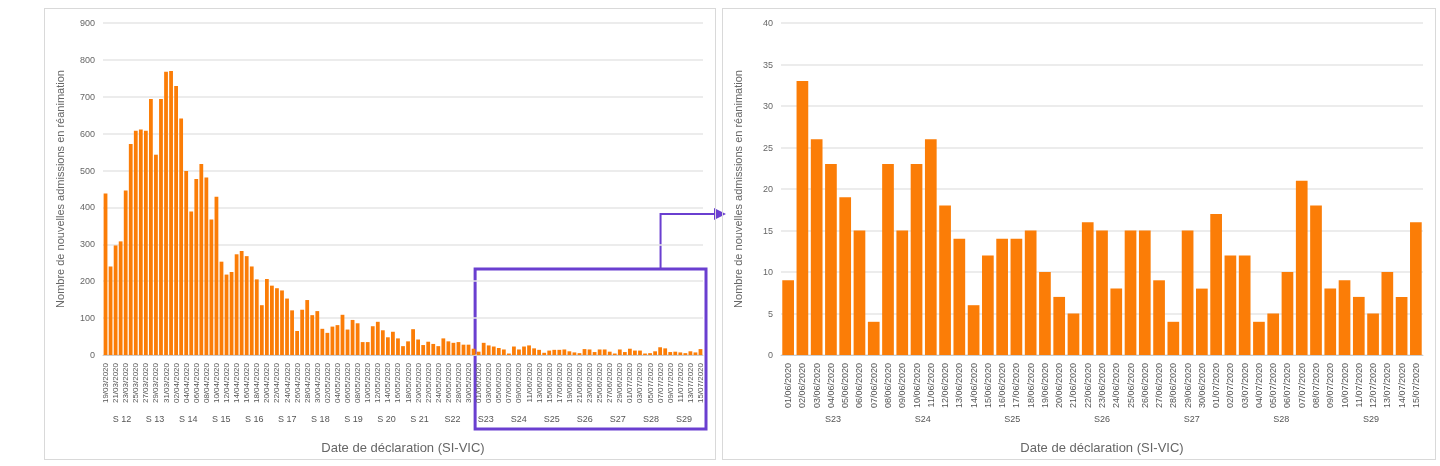  Describe the element at coordinates (155, 419) in the screenshot. I see `text: S 13` at that location.